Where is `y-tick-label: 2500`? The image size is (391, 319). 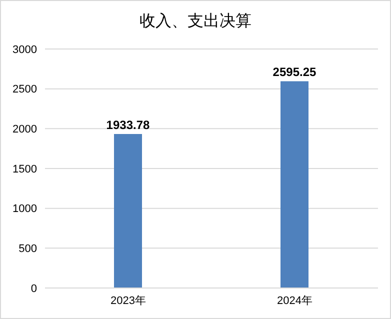 y-tick-label: 2500 is located at coordinates (24, 90).